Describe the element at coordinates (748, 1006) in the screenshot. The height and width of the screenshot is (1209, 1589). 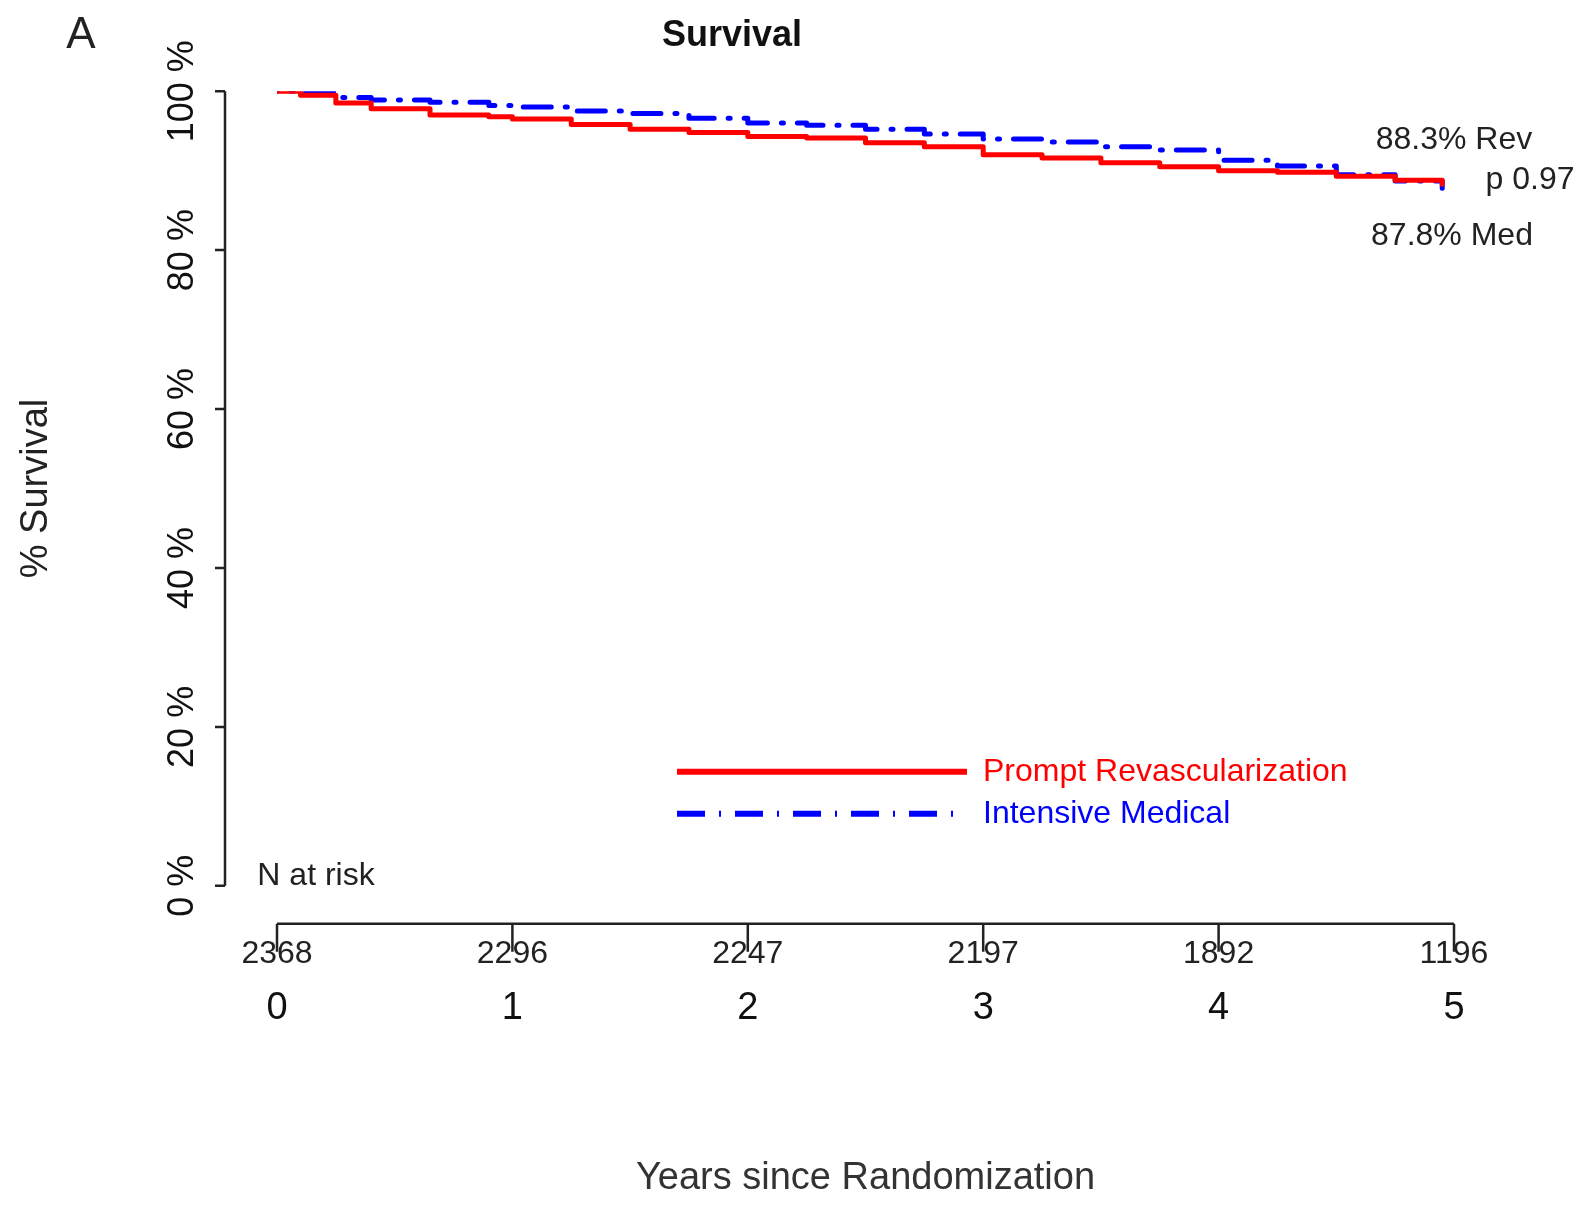
I see `x-tick-label: 2` at that location.